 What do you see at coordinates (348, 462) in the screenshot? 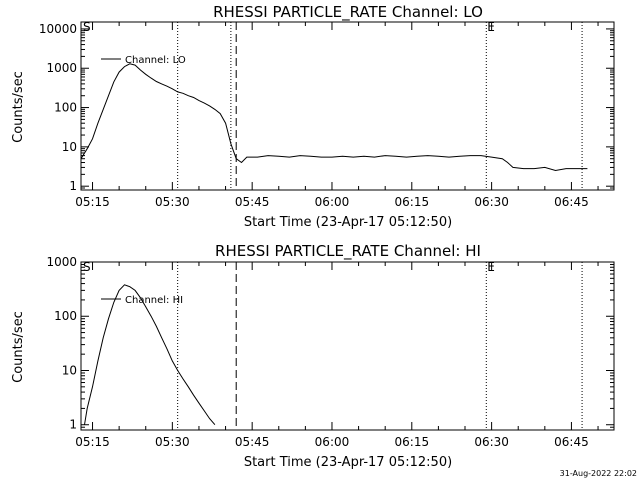
I see `x-axis-label-hi: Start Time (23-Apr-17 05:12:50)` at bounding box center [348, 462].